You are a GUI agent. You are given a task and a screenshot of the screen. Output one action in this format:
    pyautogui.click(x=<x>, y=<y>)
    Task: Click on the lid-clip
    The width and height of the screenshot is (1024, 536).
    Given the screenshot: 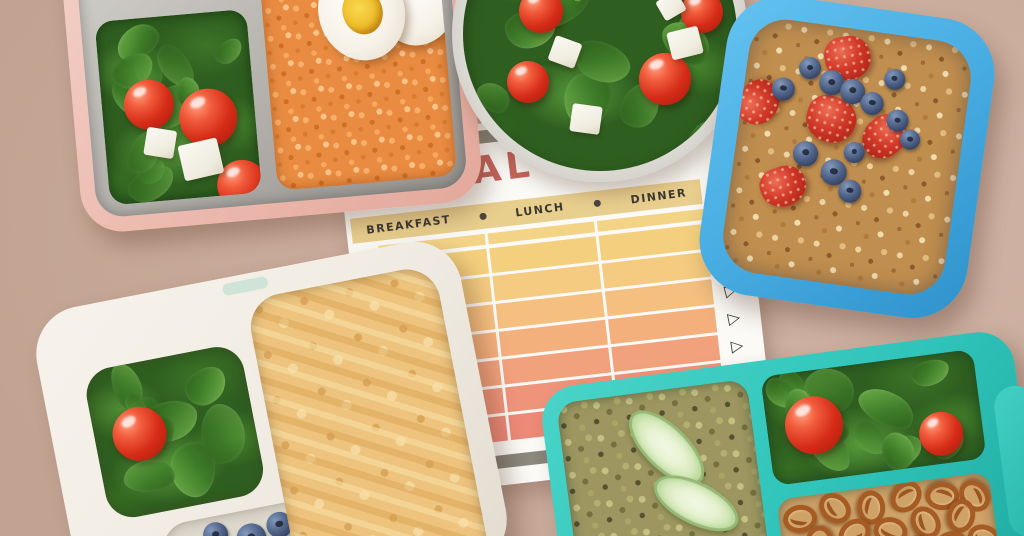 What is the action you would take?
    pyautogui.click(x=245, y=286)
    